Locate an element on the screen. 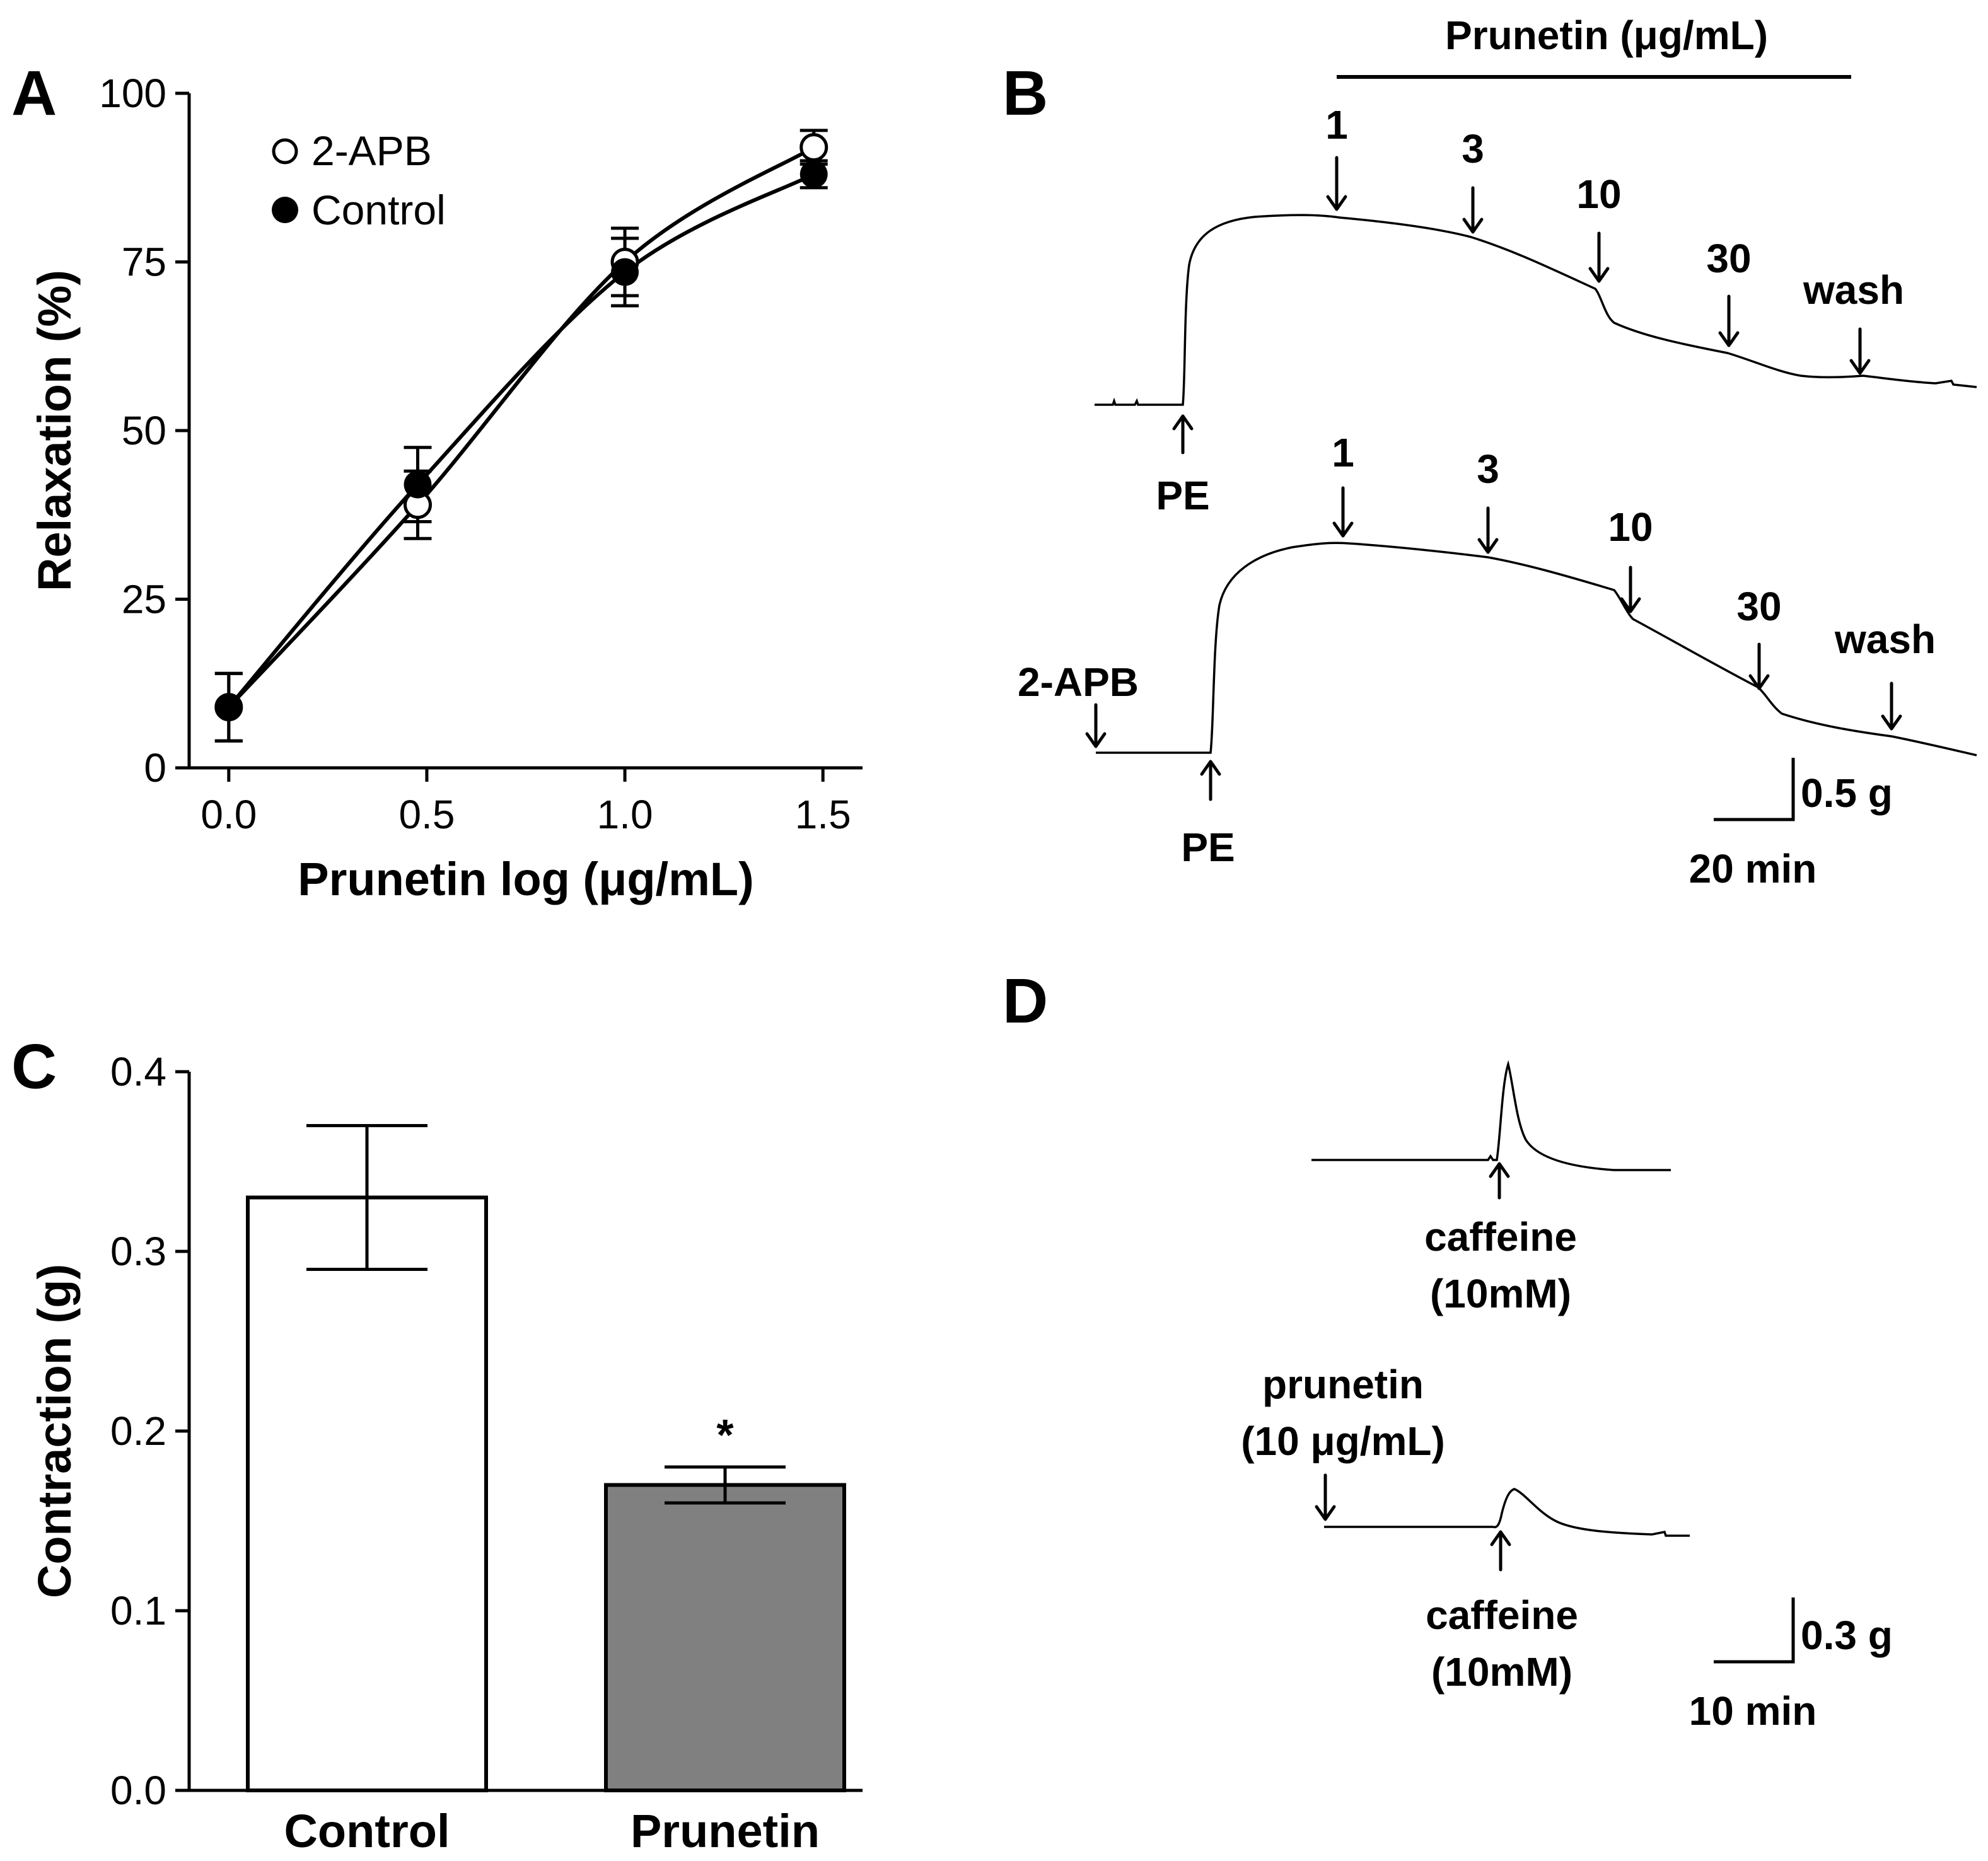 The width and height of the screenshot is (1988, 1861). panel-a-legend: 2-APB Control is located at coordinates (359, 180).